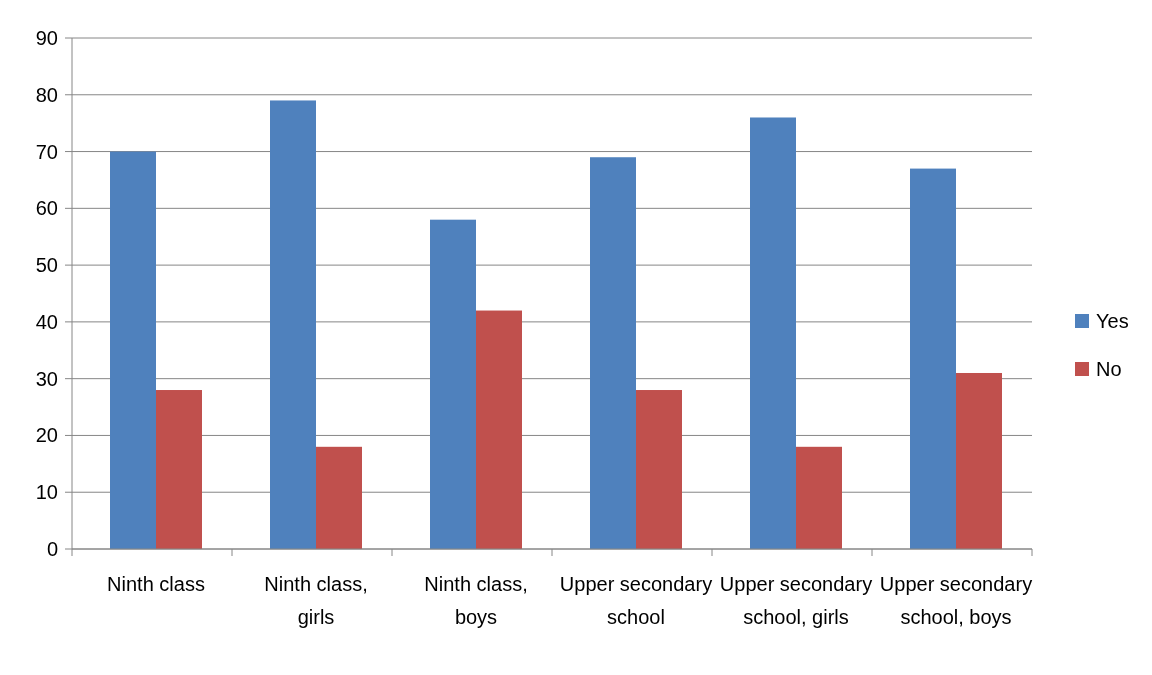  Describe the element at coordinates (46, 378) in the screenshot. I see `y-tick-label: 30` at that location.